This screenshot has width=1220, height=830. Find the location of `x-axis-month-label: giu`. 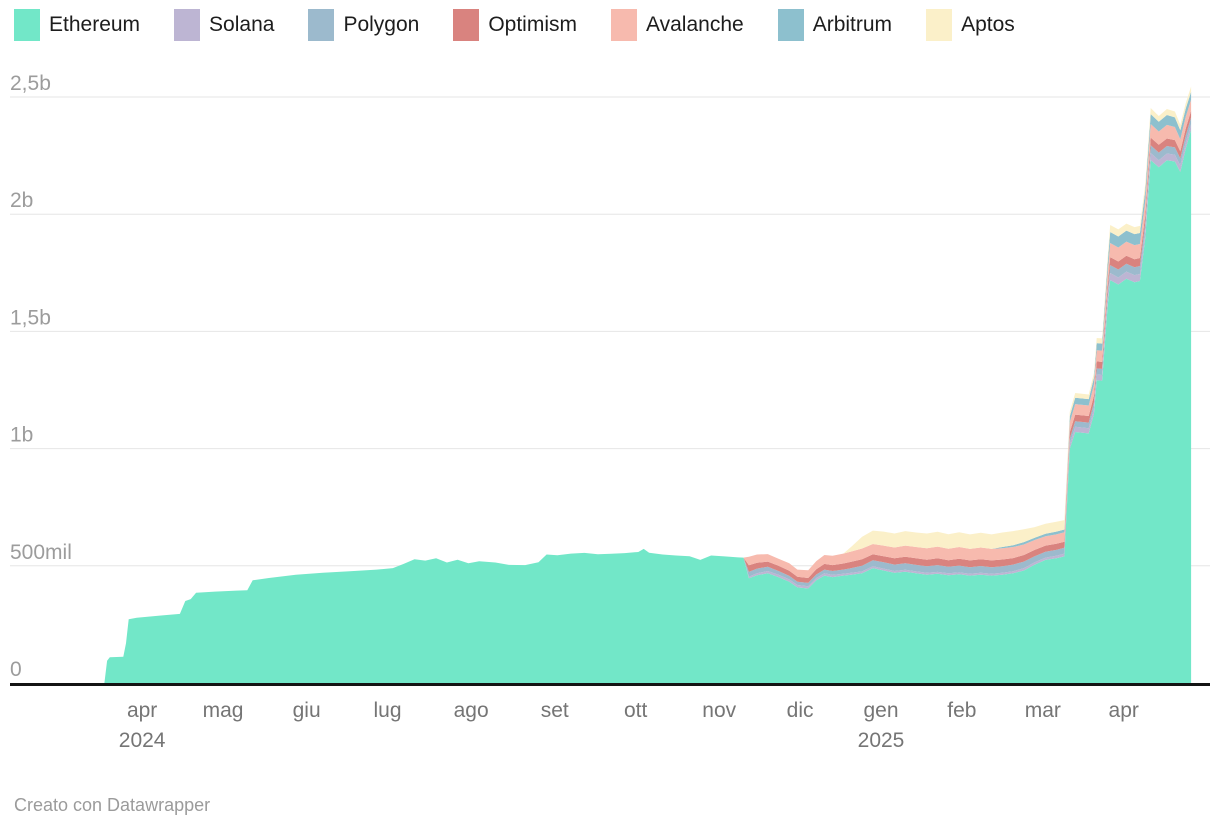

x-axis-month-label: giu is located at coordinates (307, 710).